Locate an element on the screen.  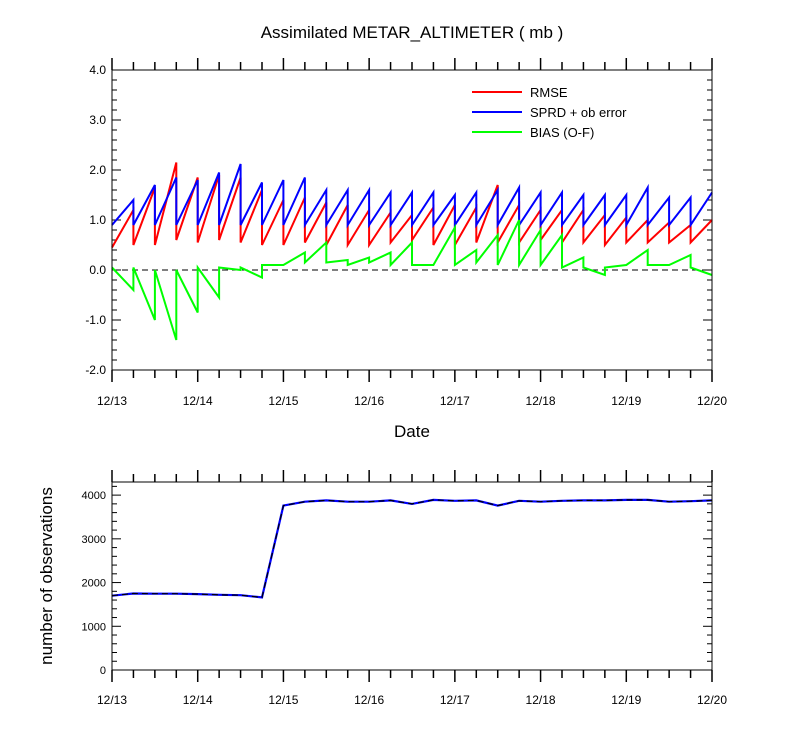
legend-label: RMSE is located at coordinates (549, 92).